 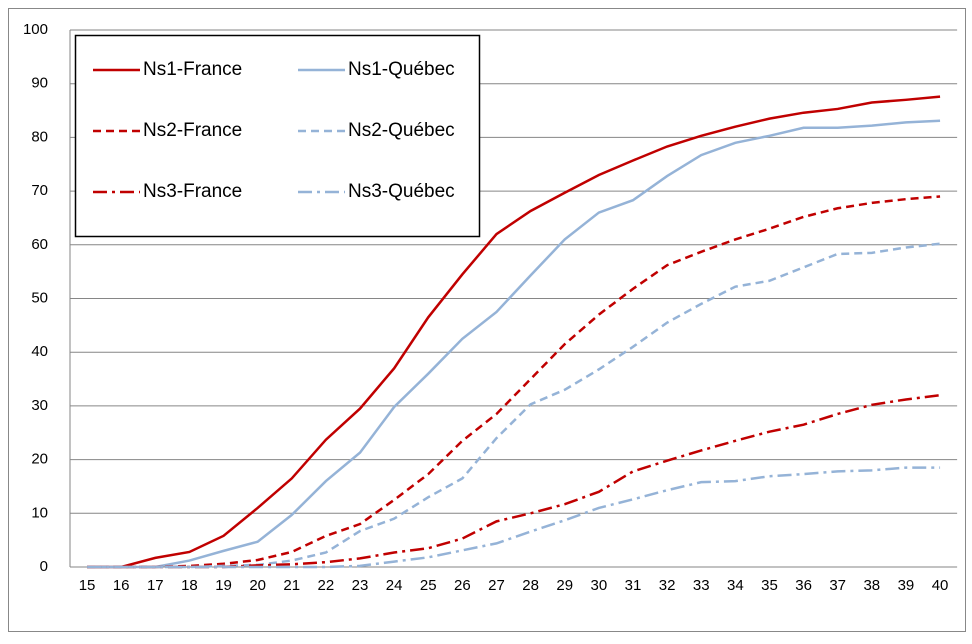 What do you see at coordinates (39, 459) in the screenshot?
I see `y-tick-label: 20` at bounding box center [39, 459].